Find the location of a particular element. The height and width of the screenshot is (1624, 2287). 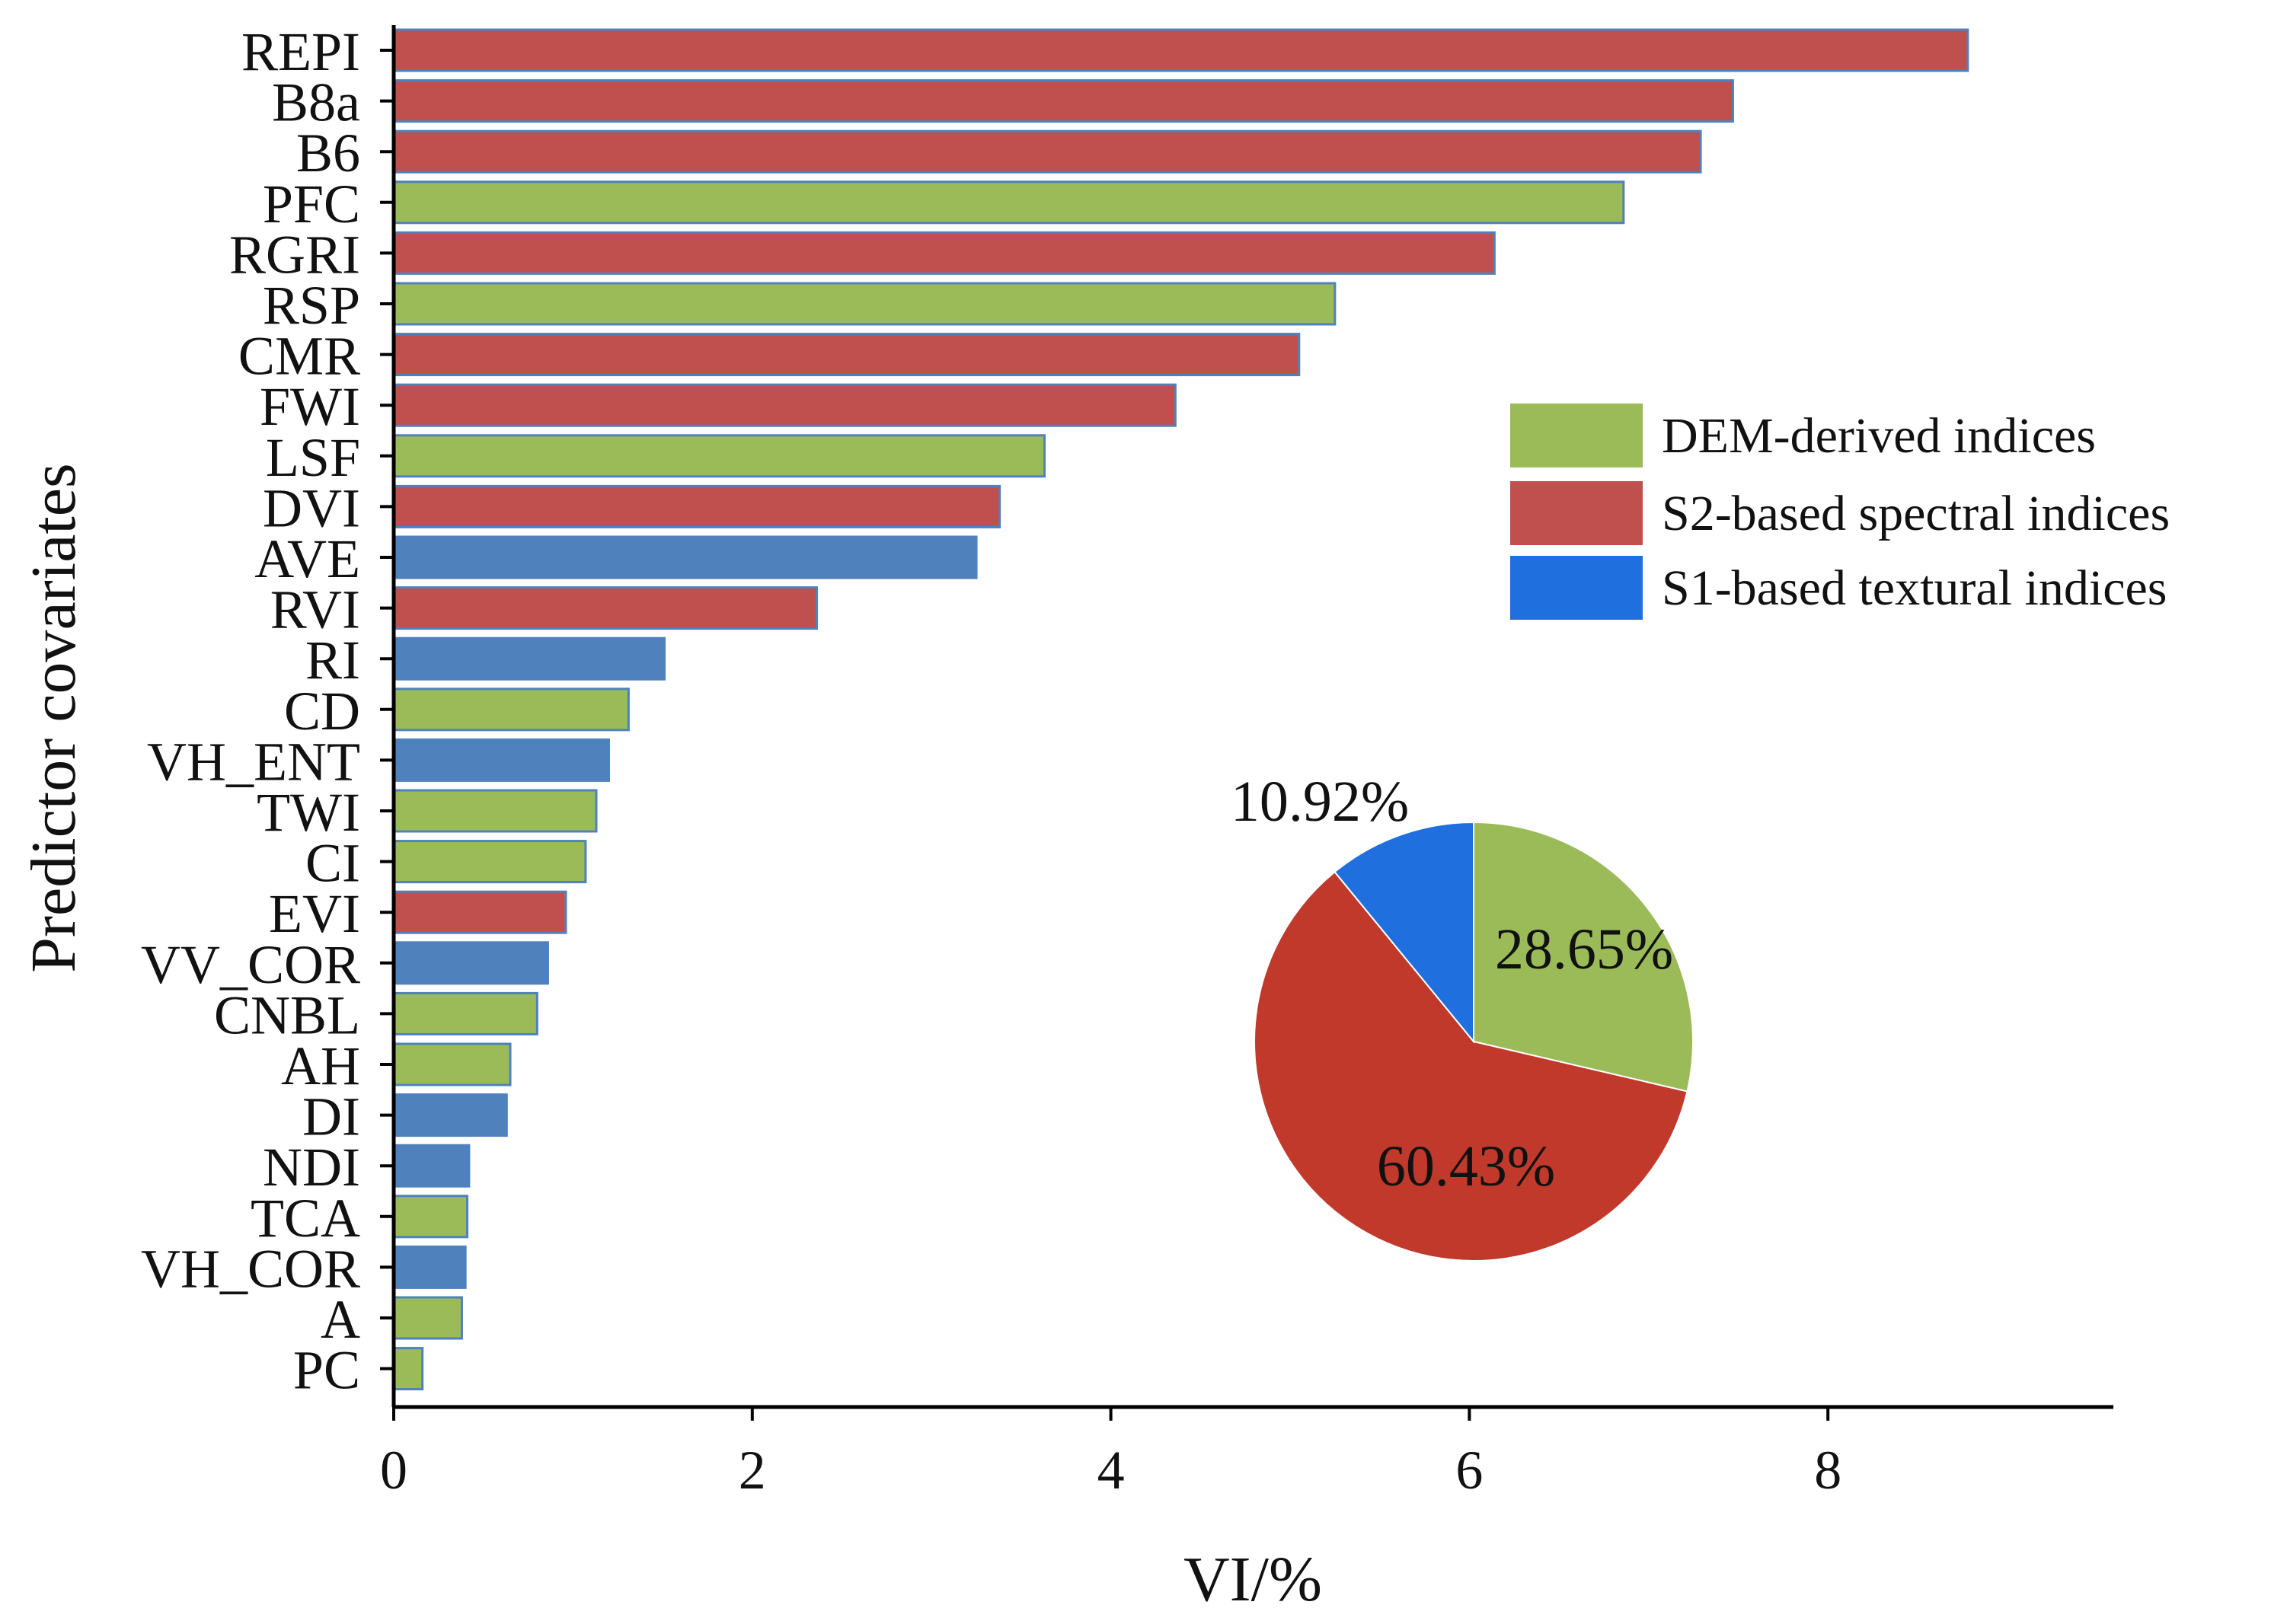

bar-lsf is located at coordinates (719, 456).